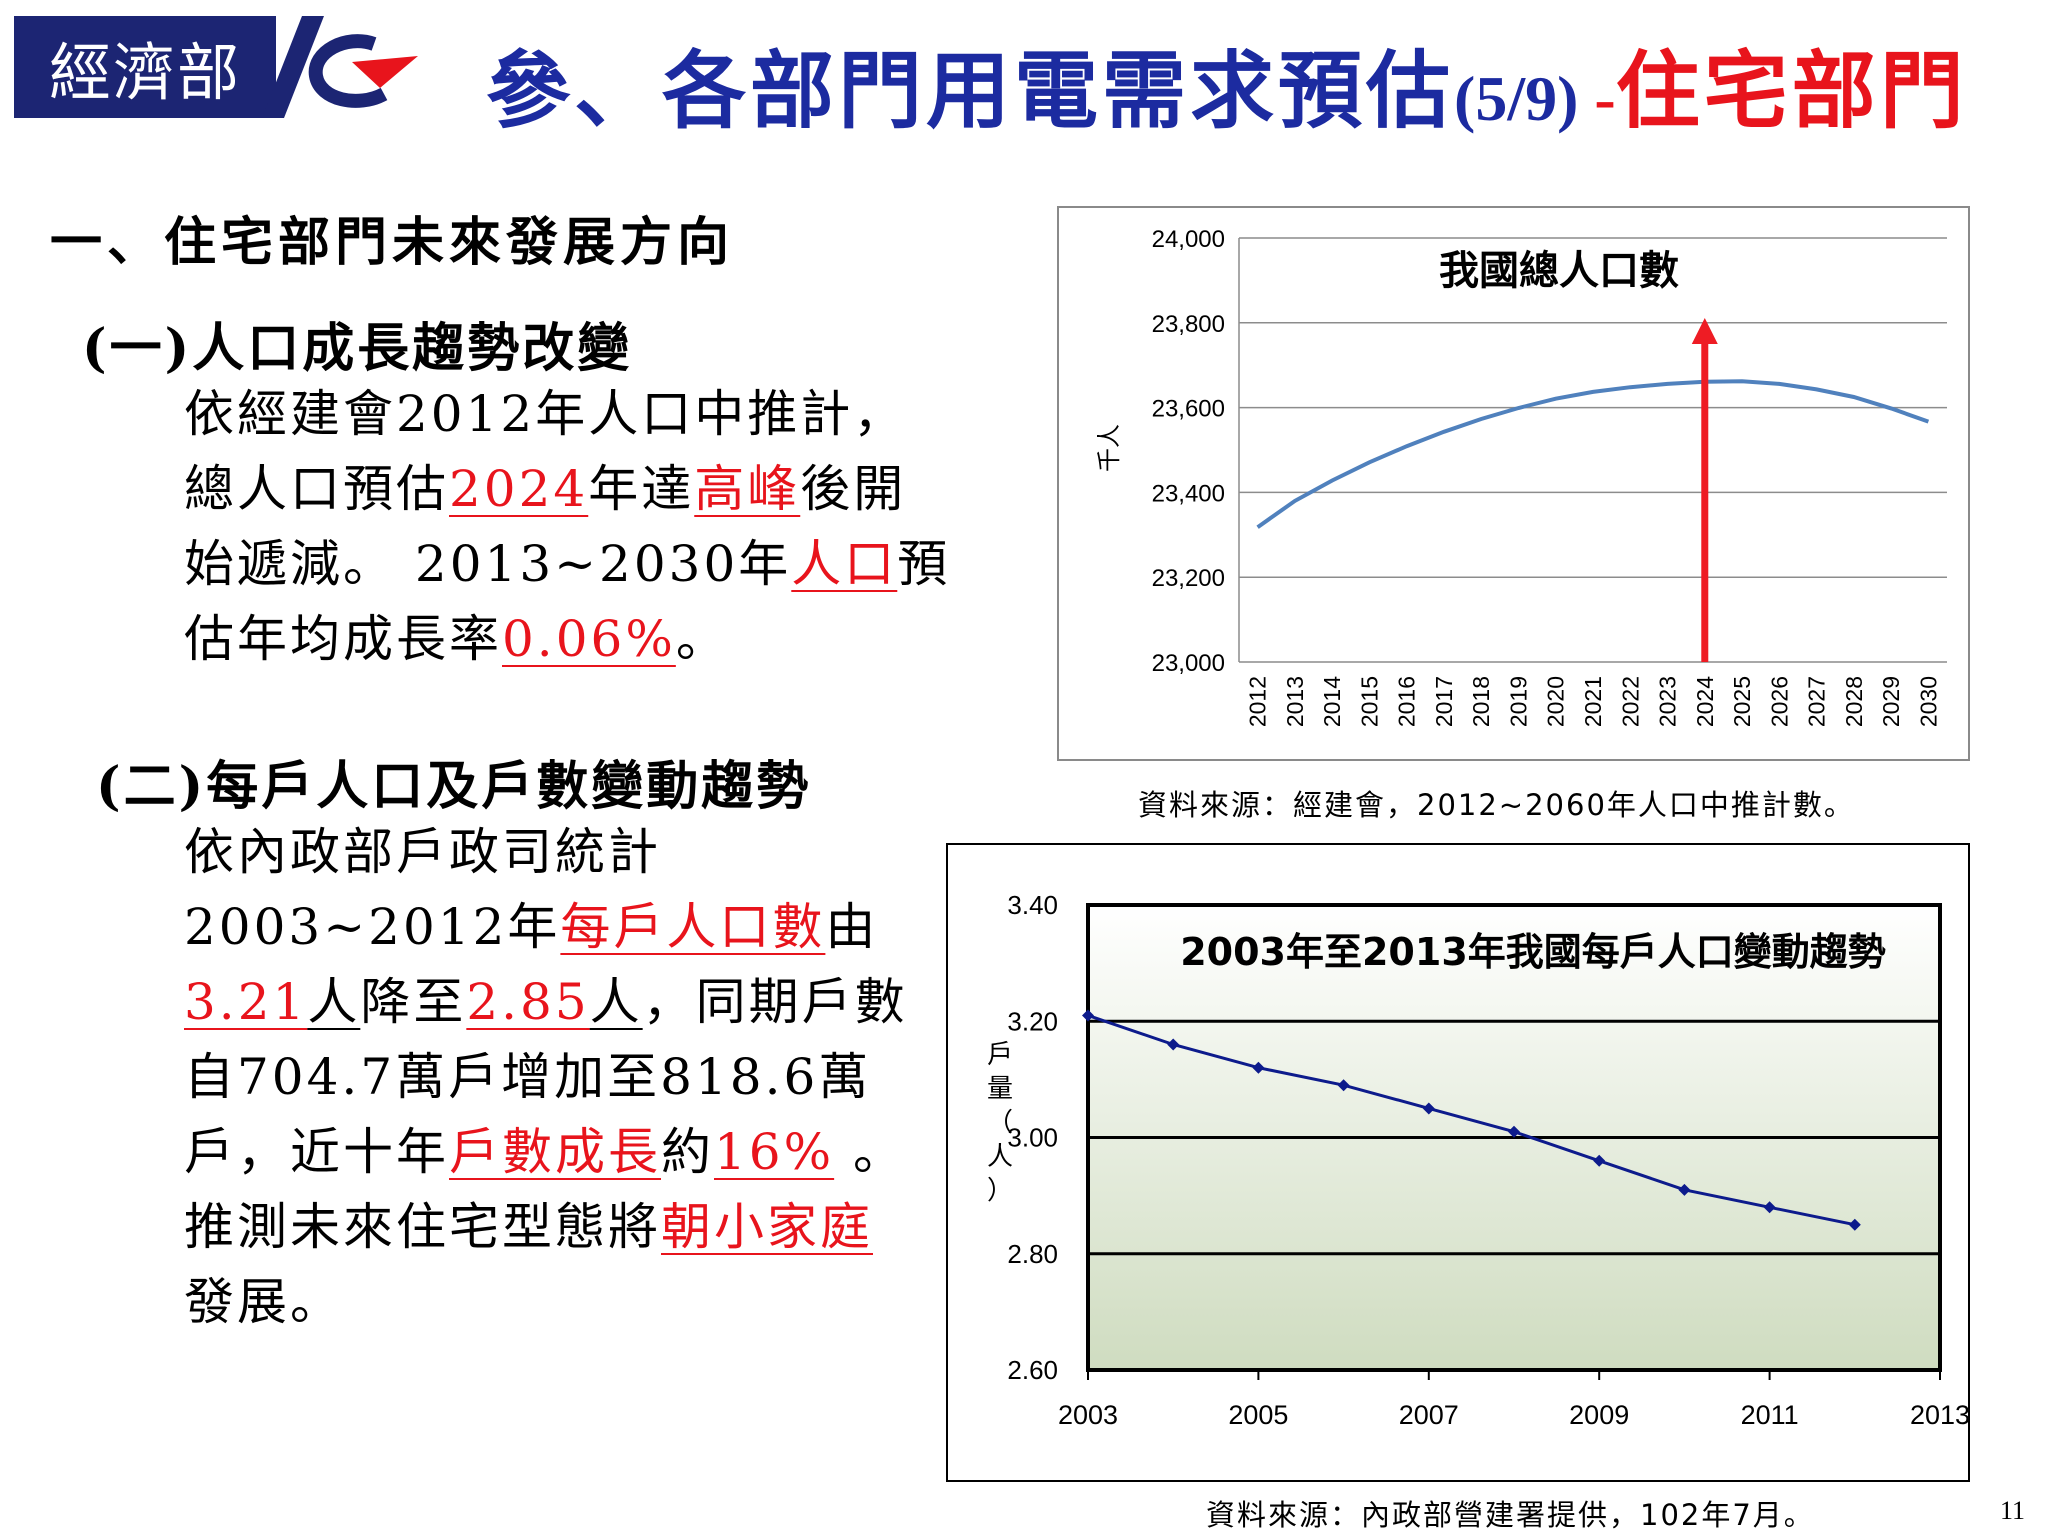  Describe the element at coordinates (567, 564) in the screenshot. I see `para1-line3: 始遞減。 2013~2030年人口預` at that location.